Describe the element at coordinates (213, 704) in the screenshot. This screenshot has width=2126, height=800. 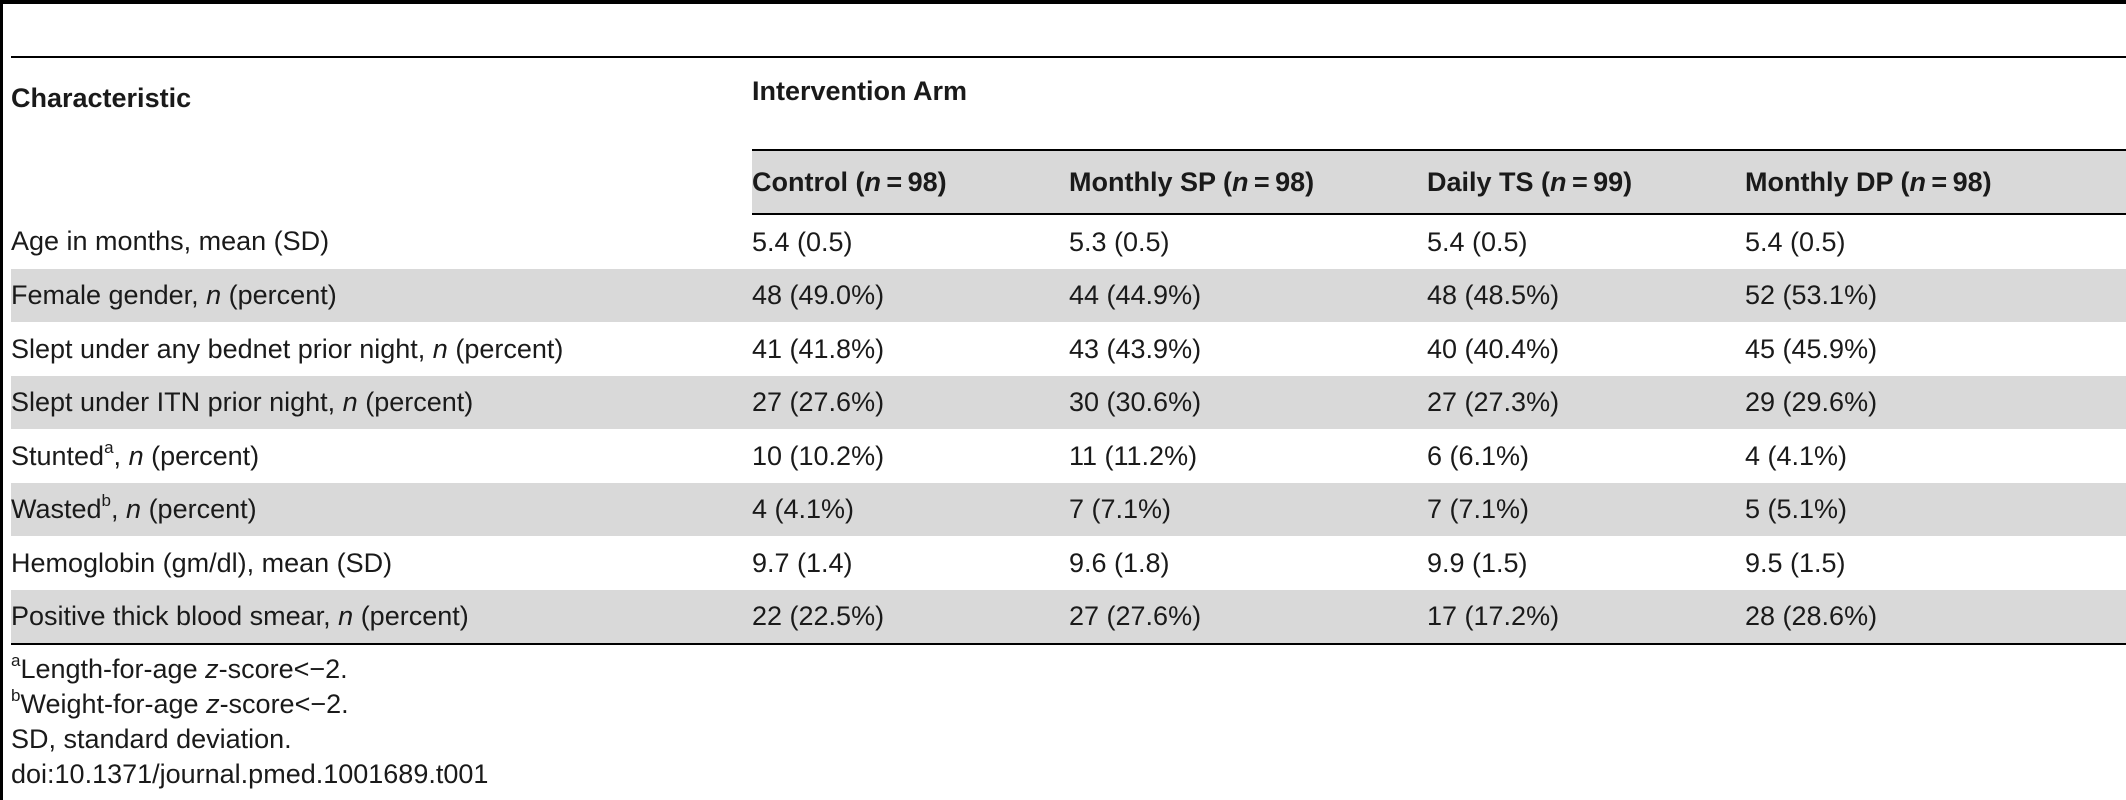
I see `footnote-b-italic: z` at that location.